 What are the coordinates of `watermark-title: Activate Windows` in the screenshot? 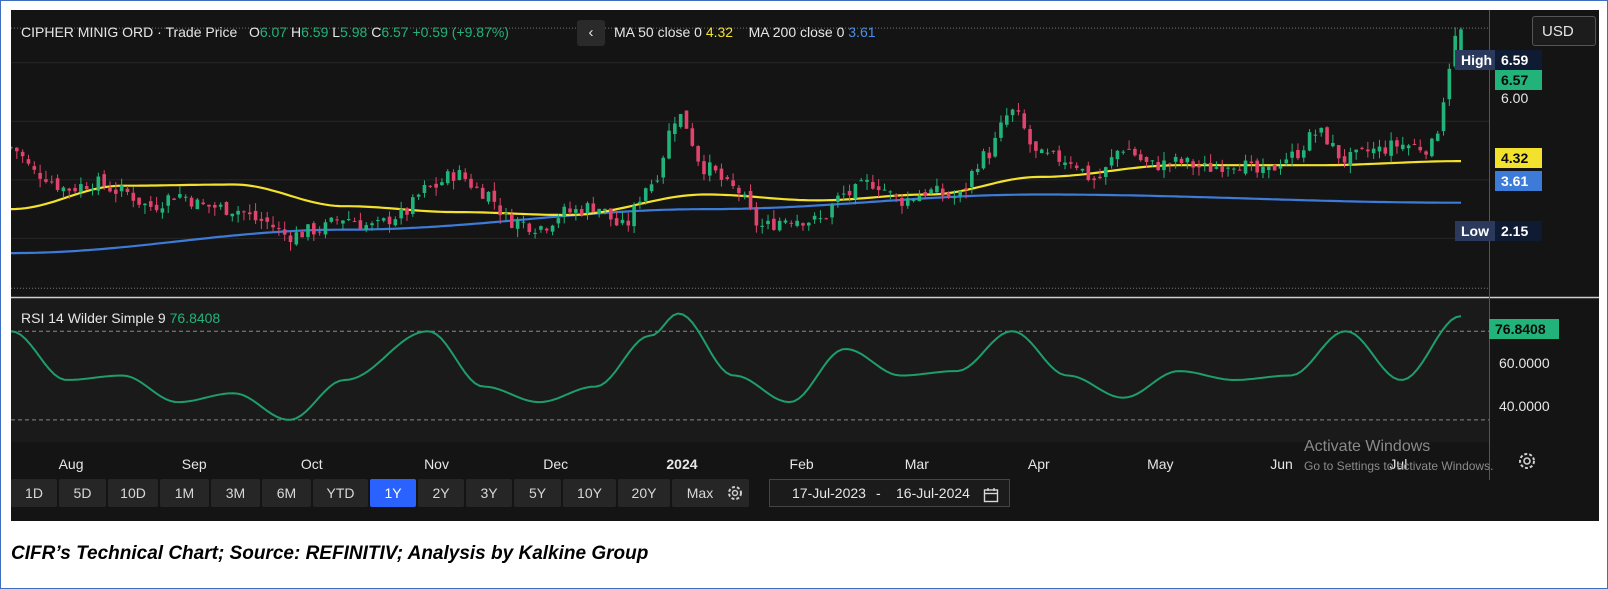 It's located at (1367, 446).